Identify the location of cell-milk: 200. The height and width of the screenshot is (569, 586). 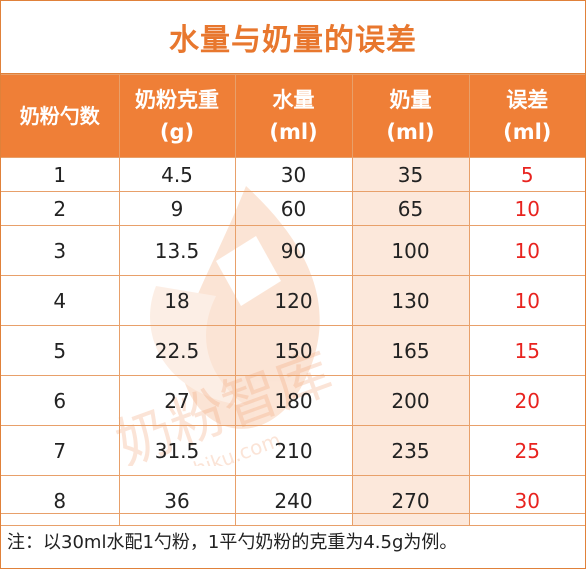
(410, 400).